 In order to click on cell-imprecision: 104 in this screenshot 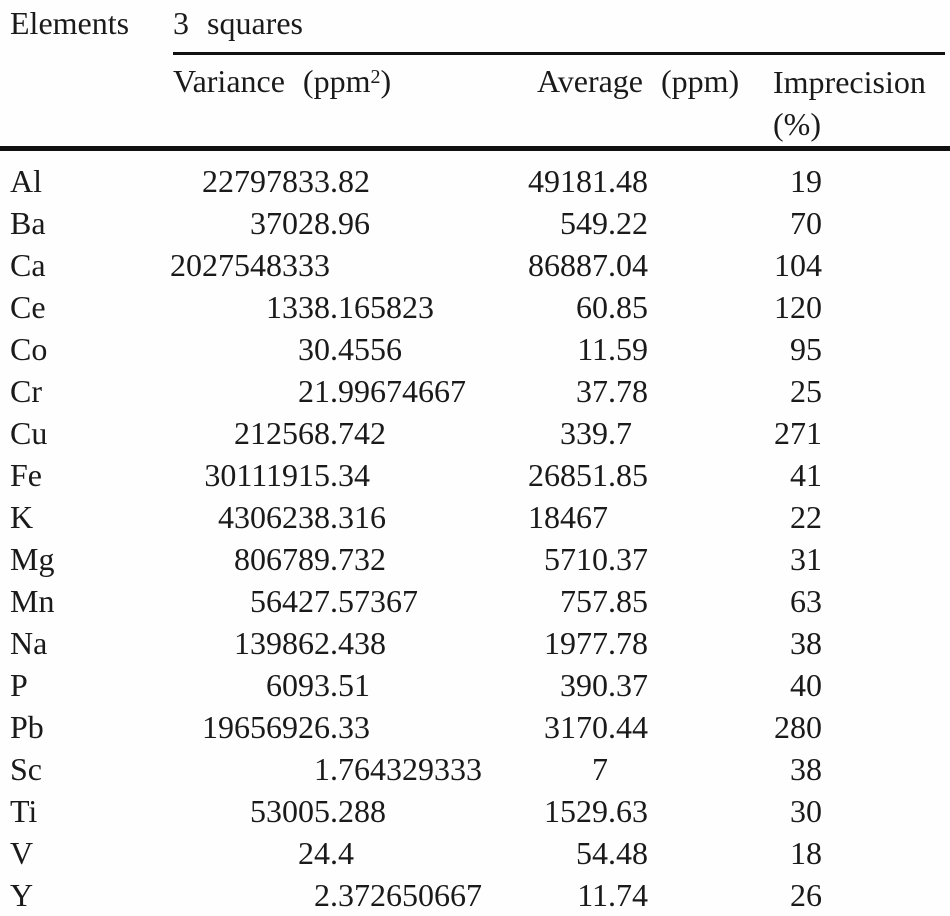, I will do `click(798, 265)`.